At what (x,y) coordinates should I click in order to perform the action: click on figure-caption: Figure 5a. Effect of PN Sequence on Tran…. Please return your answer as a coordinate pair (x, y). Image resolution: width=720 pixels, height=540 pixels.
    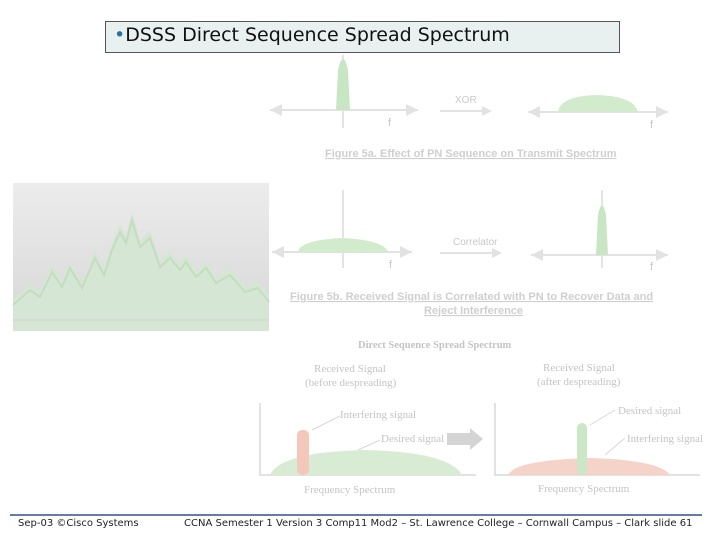
    Looking at the image, I should click on (471, 154).